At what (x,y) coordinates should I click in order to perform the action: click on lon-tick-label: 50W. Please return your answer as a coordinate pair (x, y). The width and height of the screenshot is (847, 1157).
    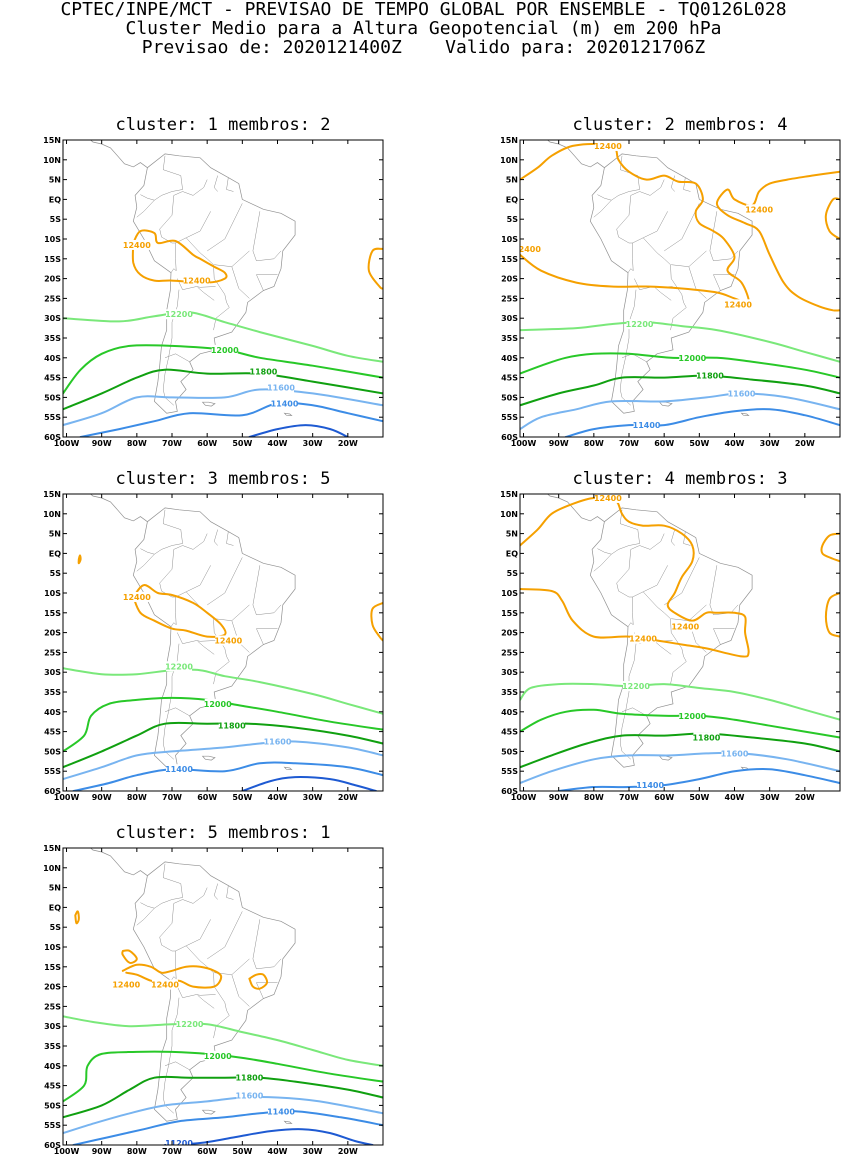
    Looking at the image, I should click on (699, 797).